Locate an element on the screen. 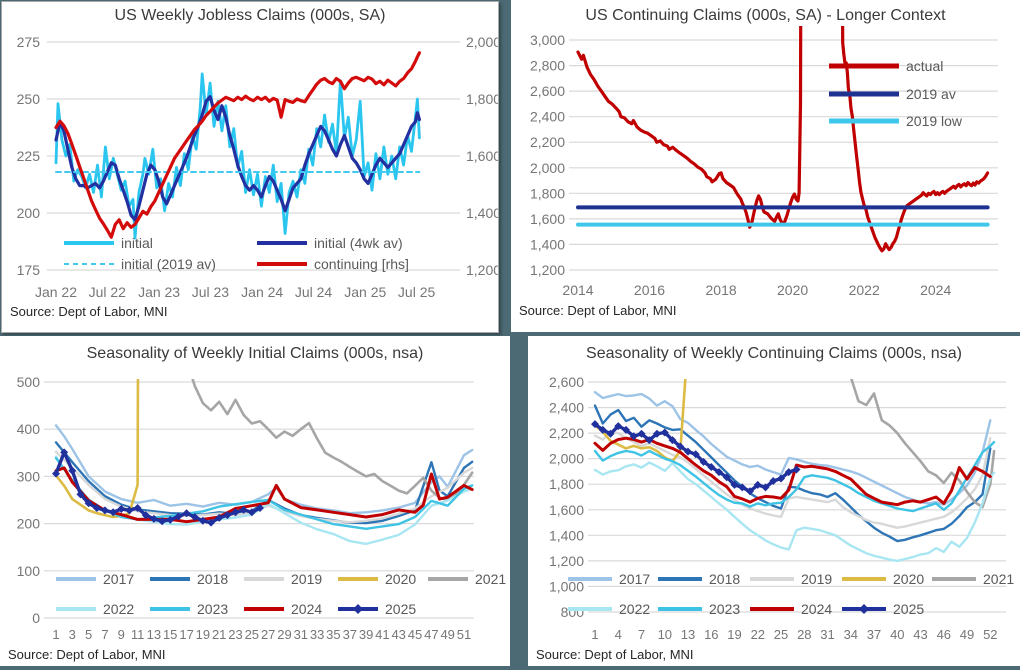  chart-title: US Weekly Jobless Claims (000s, SA) is located at coordinates (250, 15).